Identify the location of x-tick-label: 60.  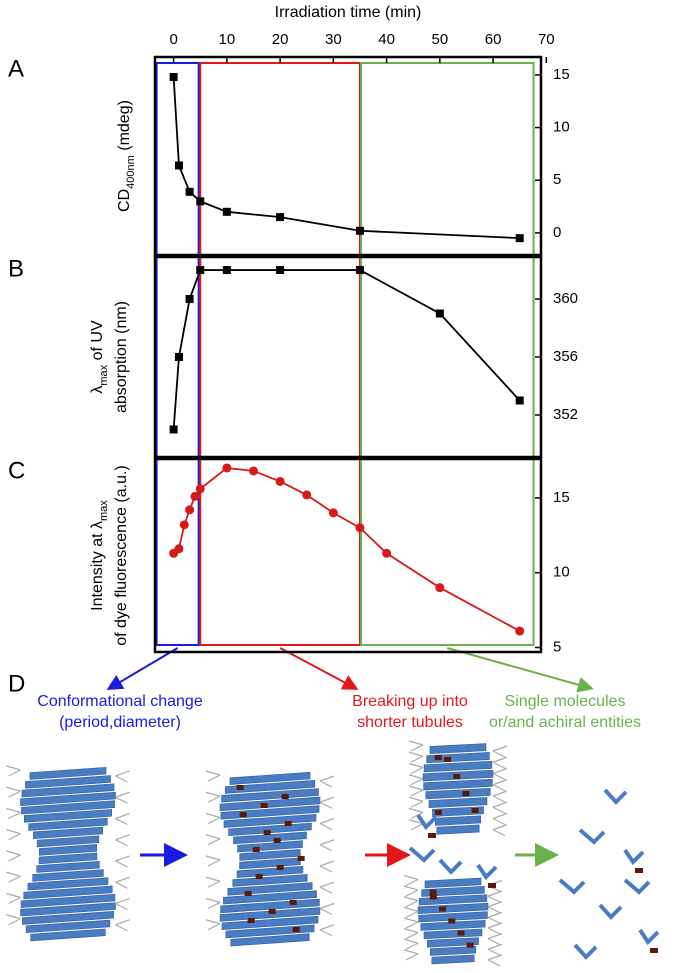
(493, 39).